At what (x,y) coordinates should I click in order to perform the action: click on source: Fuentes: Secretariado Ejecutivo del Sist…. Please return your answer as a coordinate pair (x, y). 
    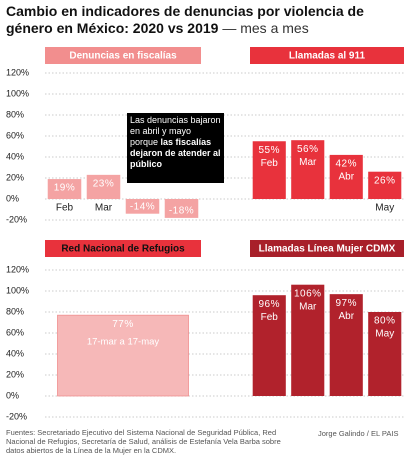
    Looking at the image, I should click on (143, 441).